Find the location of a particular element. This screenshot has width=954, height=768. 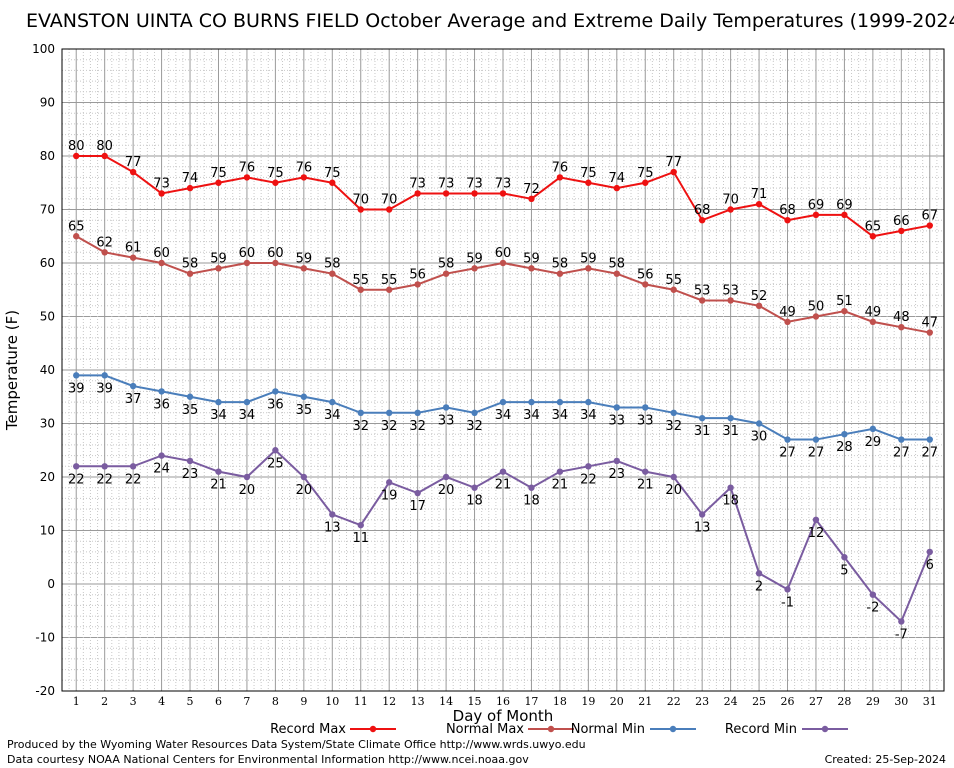

data-label-record-max: 77 is located at coordinates (673, 162).